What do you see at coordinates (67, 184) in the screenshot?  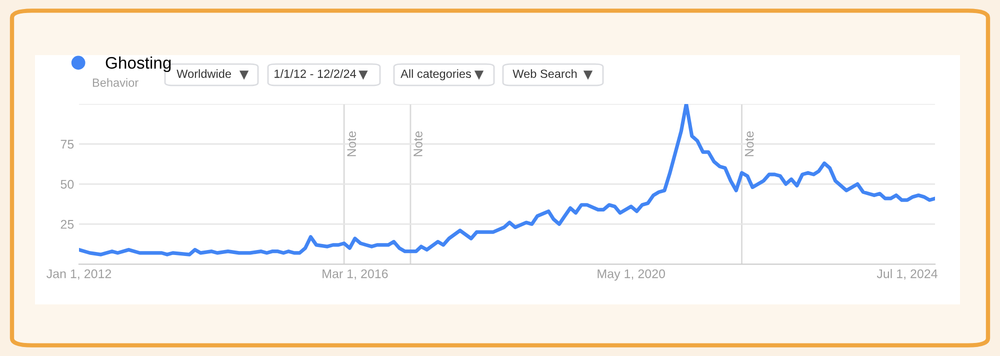 I see `y-tick-label: 50` at bounding box center [67, 184].